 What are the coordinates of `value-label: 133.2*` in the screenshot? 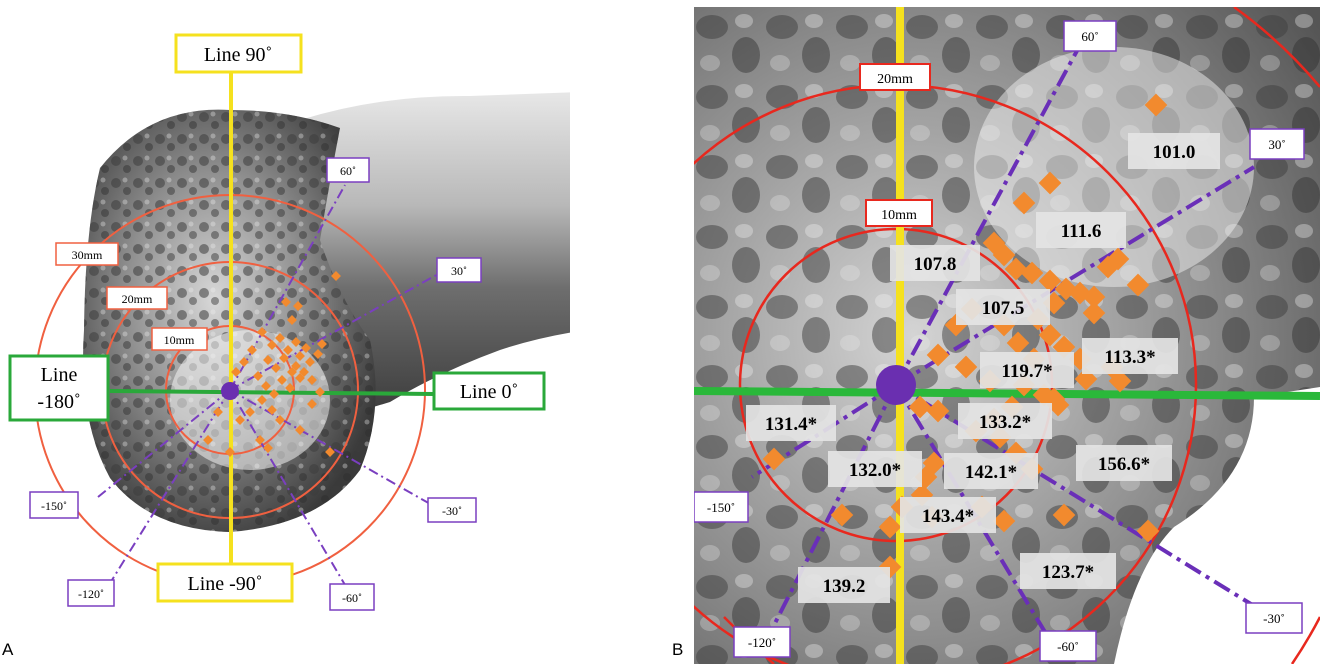 It's located at (1005, 422).